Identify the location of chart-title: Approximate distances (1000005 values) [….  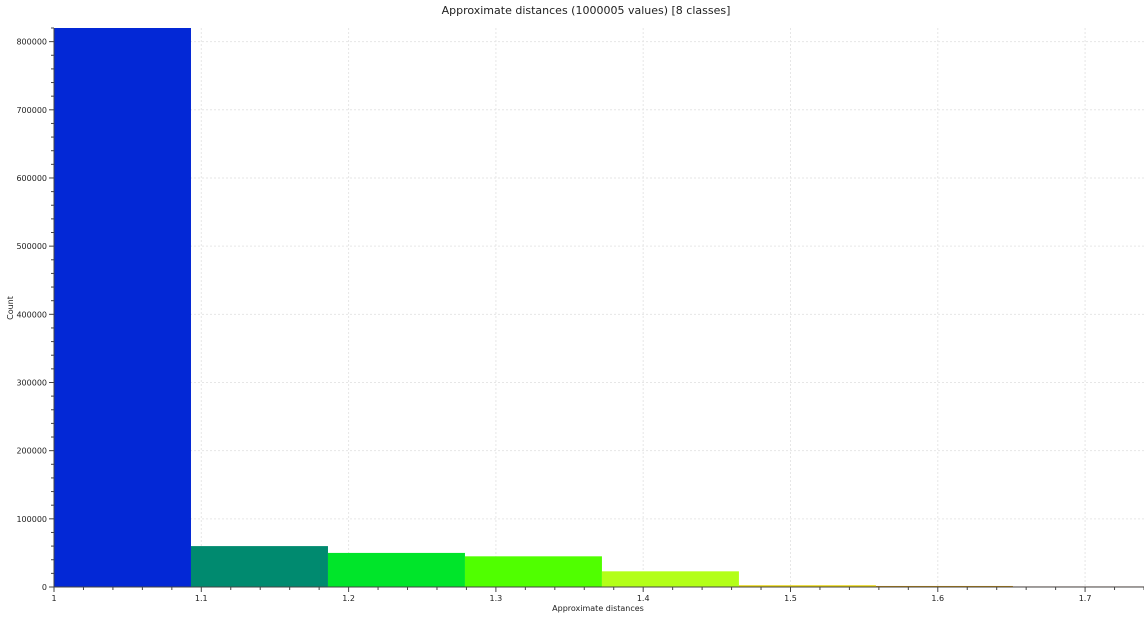
(586, 10).